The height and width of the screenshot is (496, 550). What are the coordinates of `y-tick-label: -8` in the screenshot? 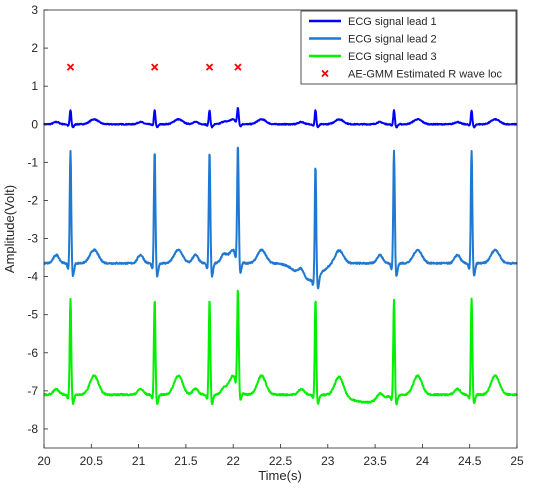 It's located at (32, 429).